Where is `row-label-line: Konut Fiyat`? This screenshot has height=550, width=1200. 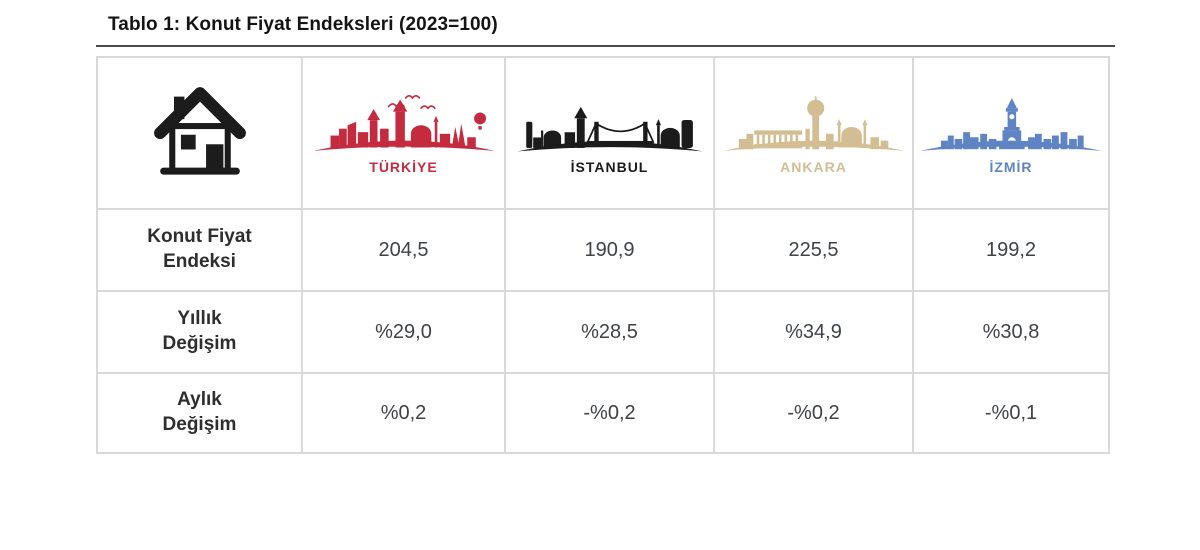
row-label-line: Konut Fiyat is located at coordinates (199, 237).